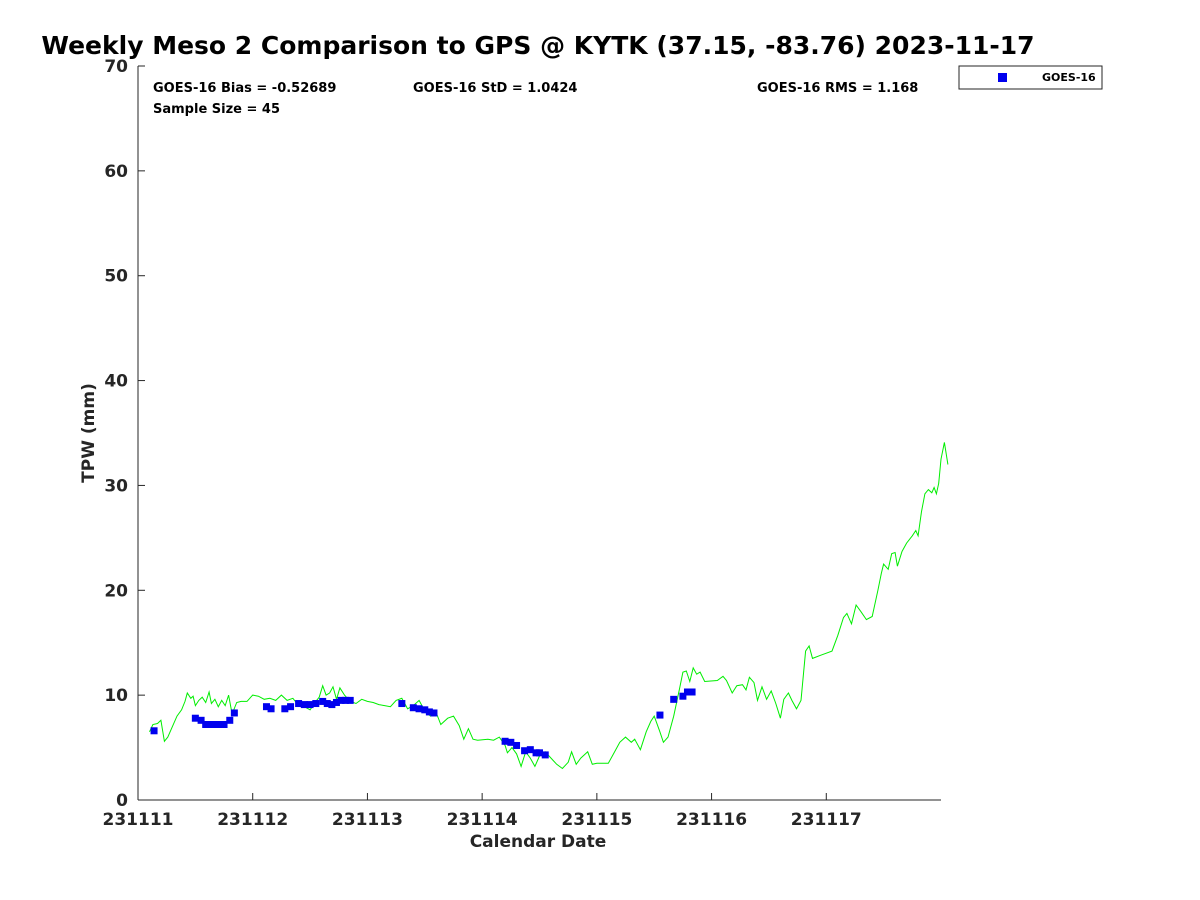  I want to click on x-tick-label: 231113, so click(367, 820).